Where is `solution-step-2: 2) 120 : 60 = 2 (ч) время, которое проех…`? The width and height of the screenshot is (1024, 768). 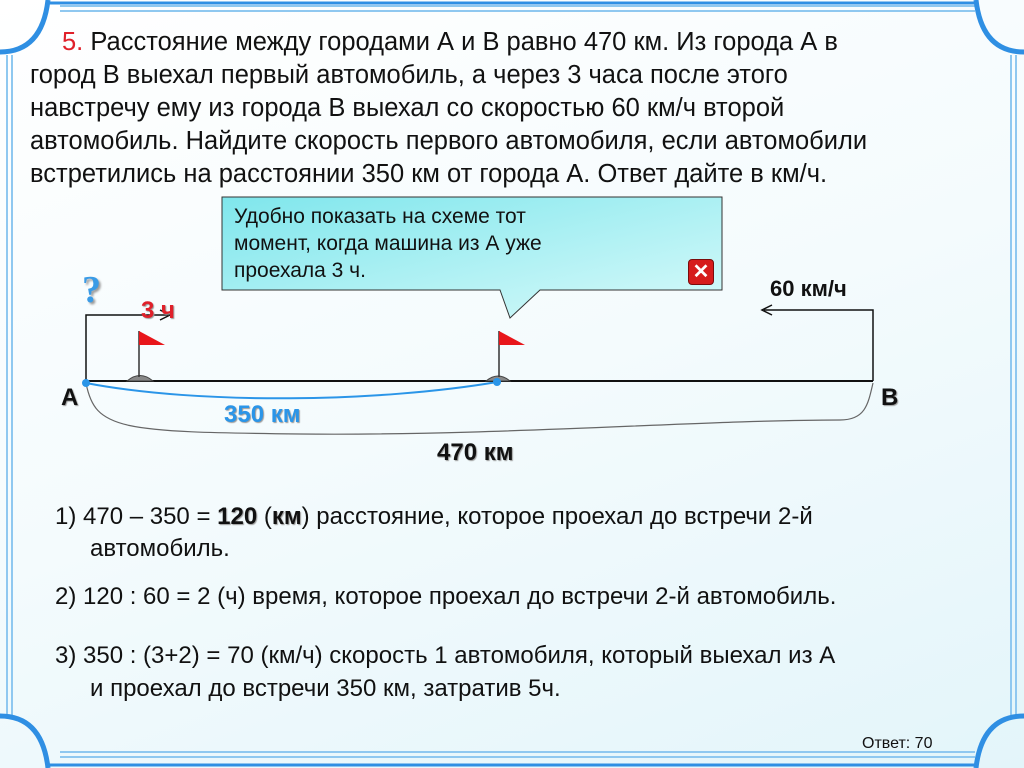 solution-step-2: 2) 120 : 60 = 2 (ч) время, которое проех… is located at coordinates (446, 596).